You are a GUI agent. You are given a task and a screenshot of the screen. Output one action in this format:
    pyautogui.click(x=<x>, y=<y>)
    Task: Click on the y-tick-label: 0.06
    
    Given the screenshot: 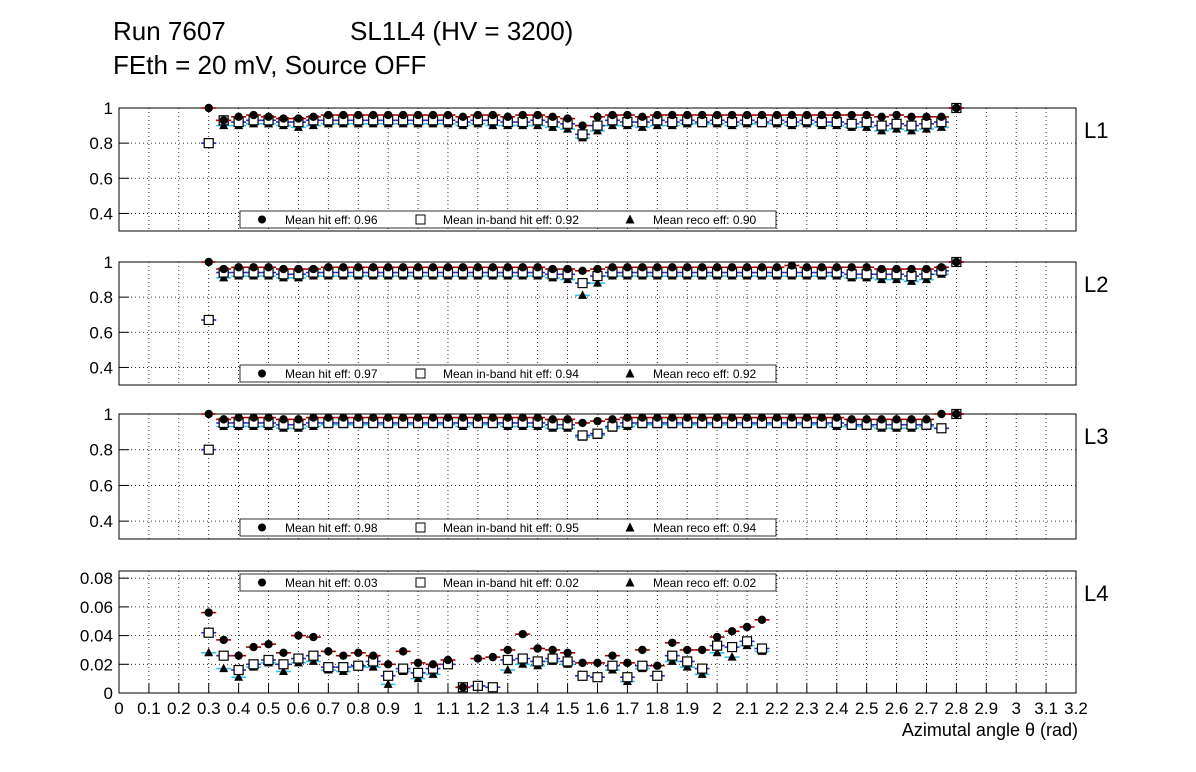 What is the action you would take?
    pyautogui.click(x=96, y=607)
    